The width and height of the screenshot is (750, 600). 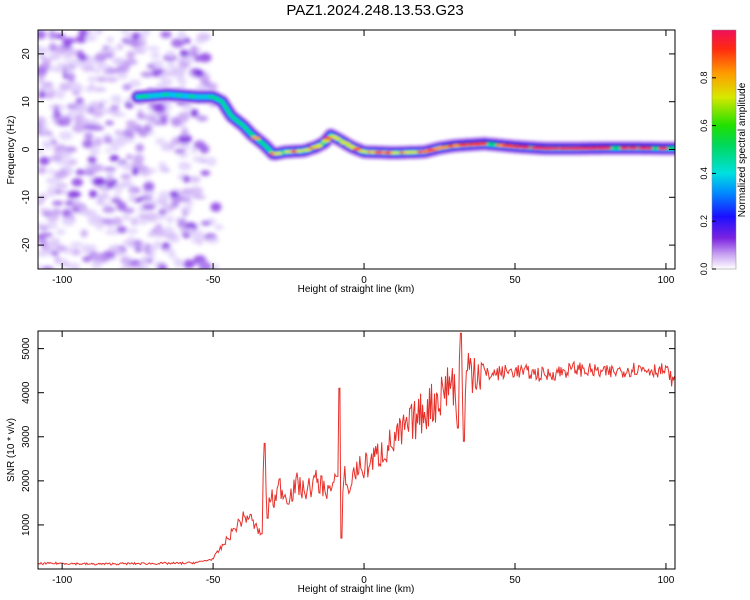 I want to click on y-tick-label: 1000, so click(x=26, y=524).